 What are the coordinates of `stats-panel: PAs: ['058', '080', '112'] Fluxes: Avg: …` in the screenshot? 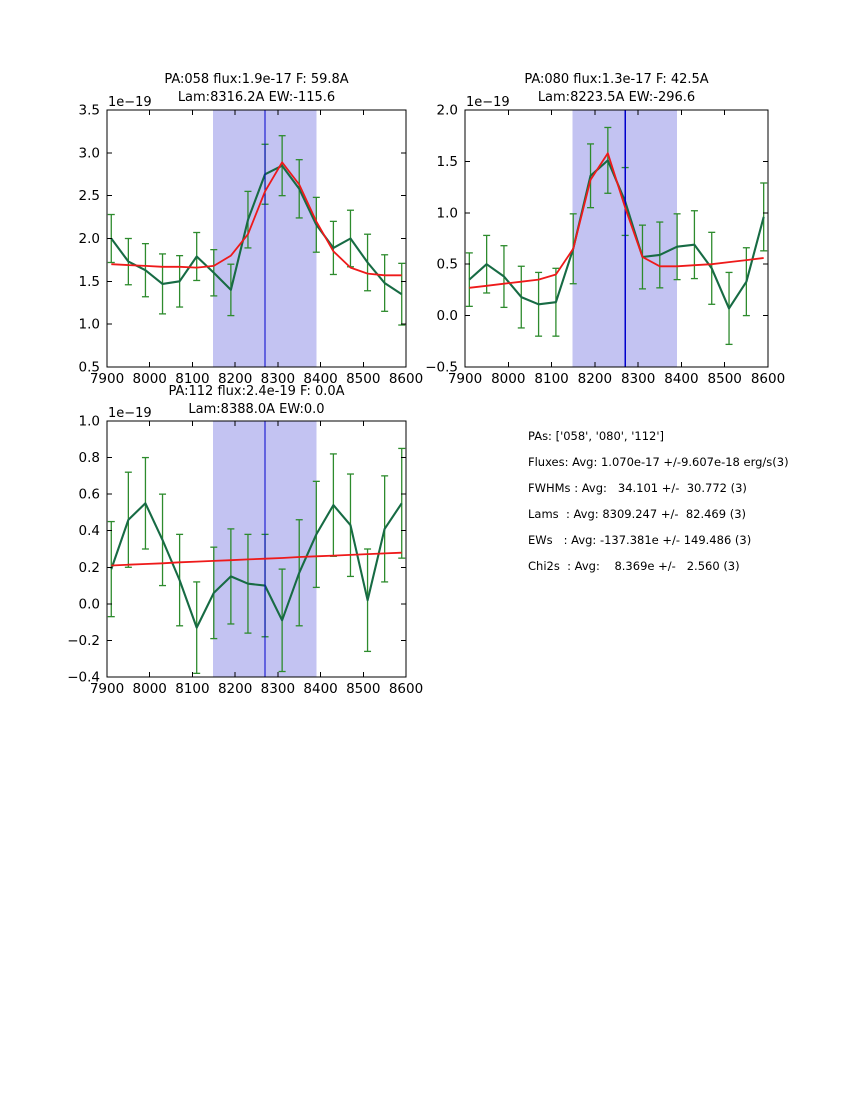 It's located at (658, 507).